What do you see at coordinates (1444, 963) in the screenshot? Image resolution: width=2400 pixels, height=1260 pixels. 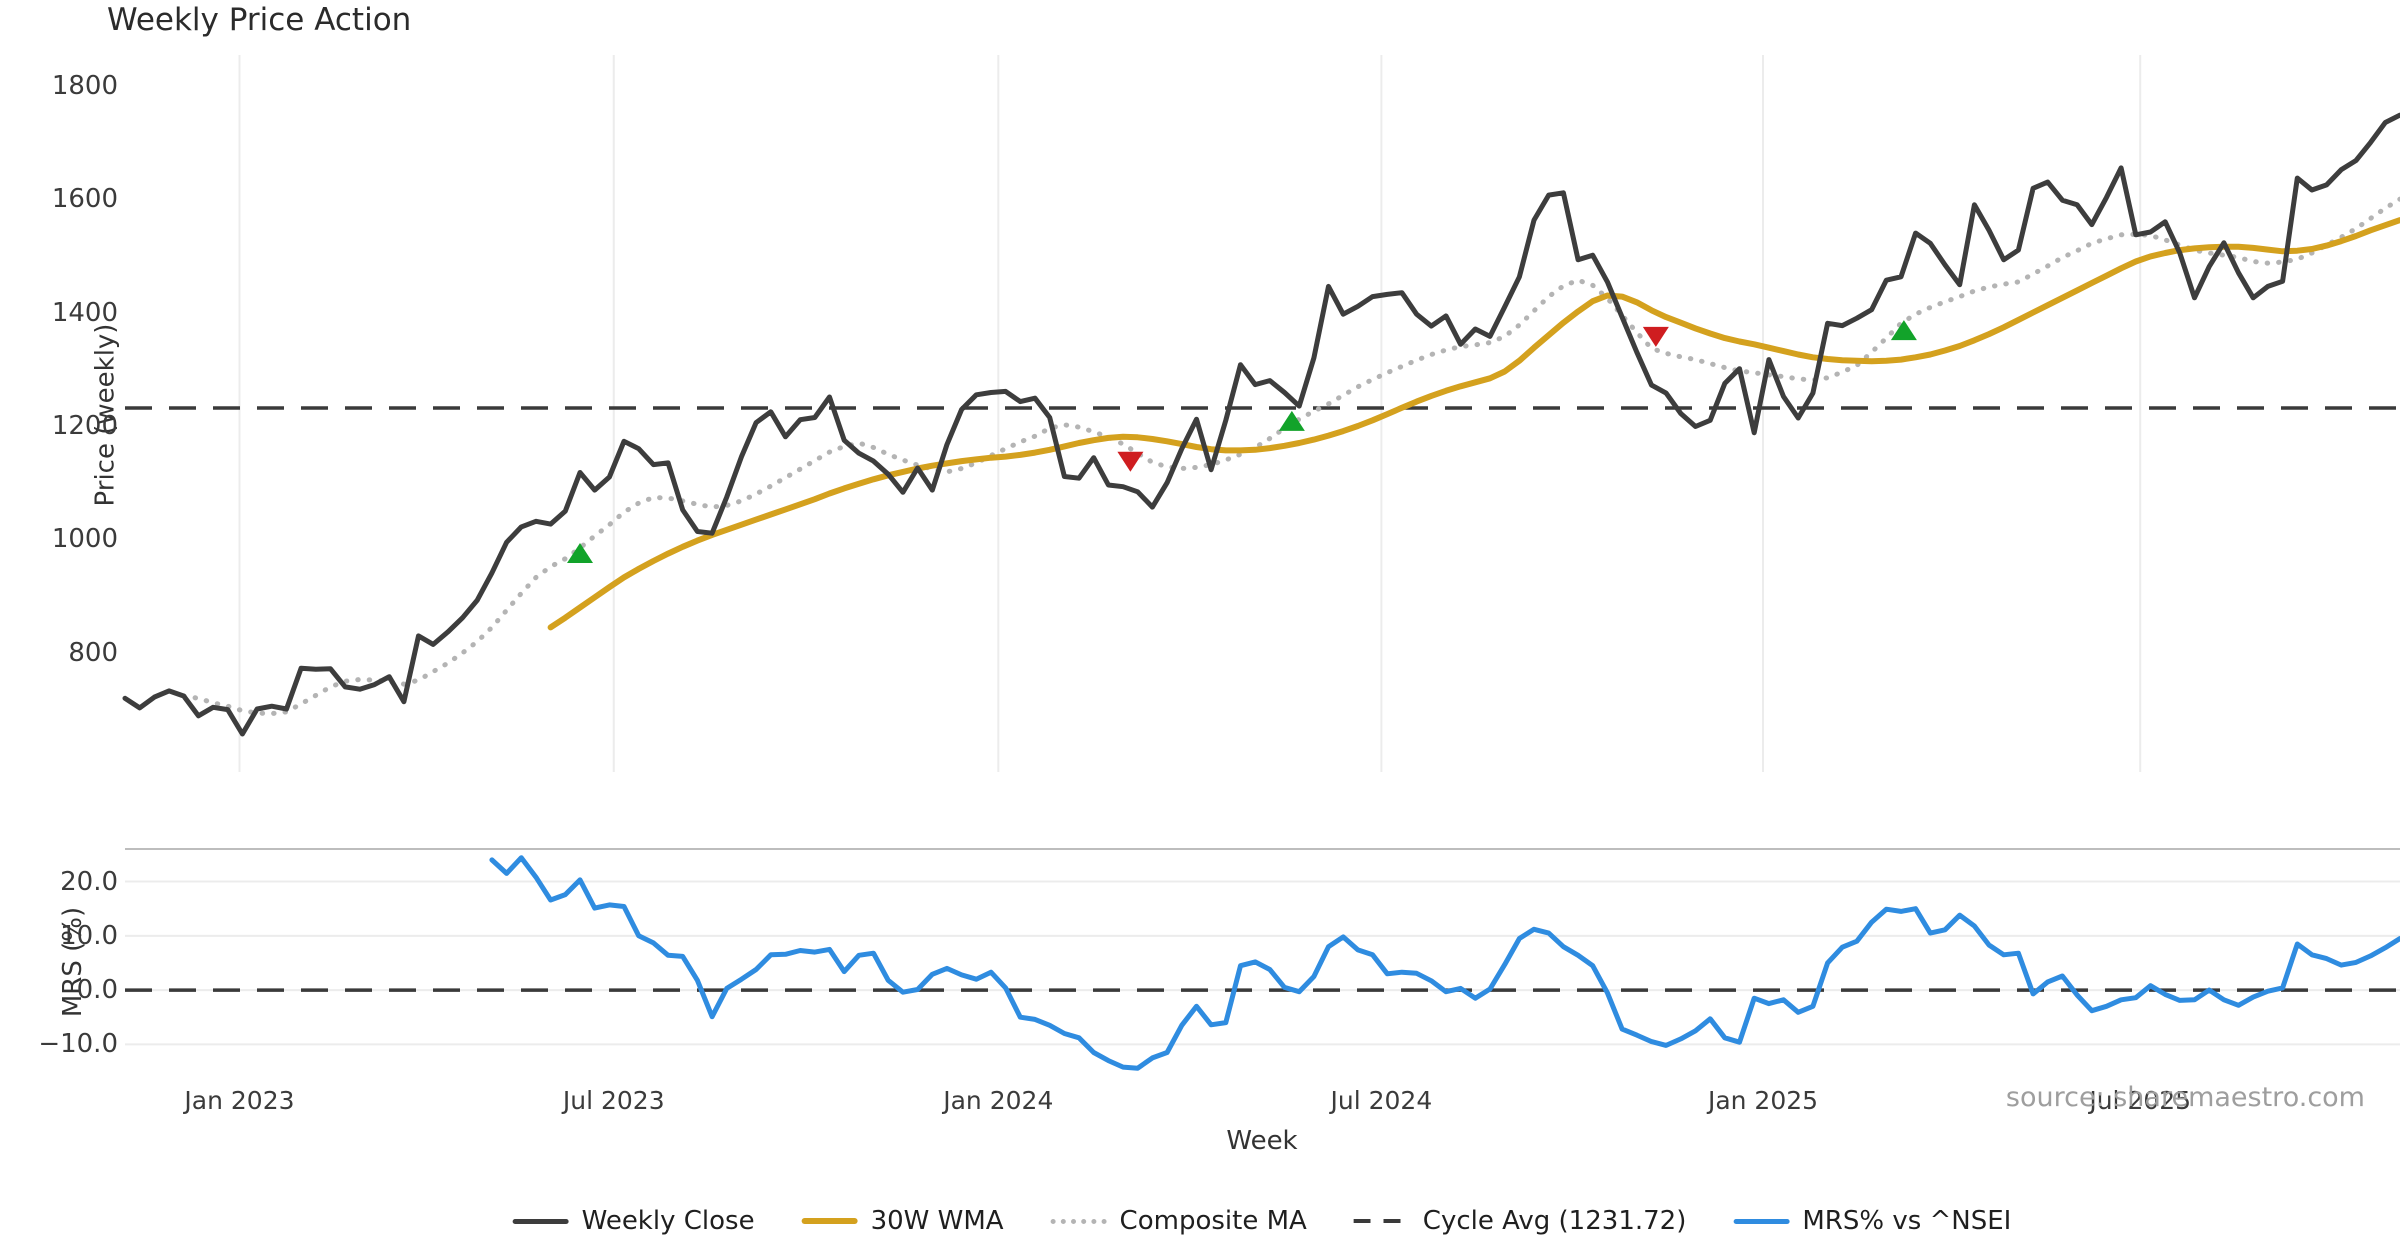 I see `mrs-vs-nsei-line` at bounding box center [1444, 963].